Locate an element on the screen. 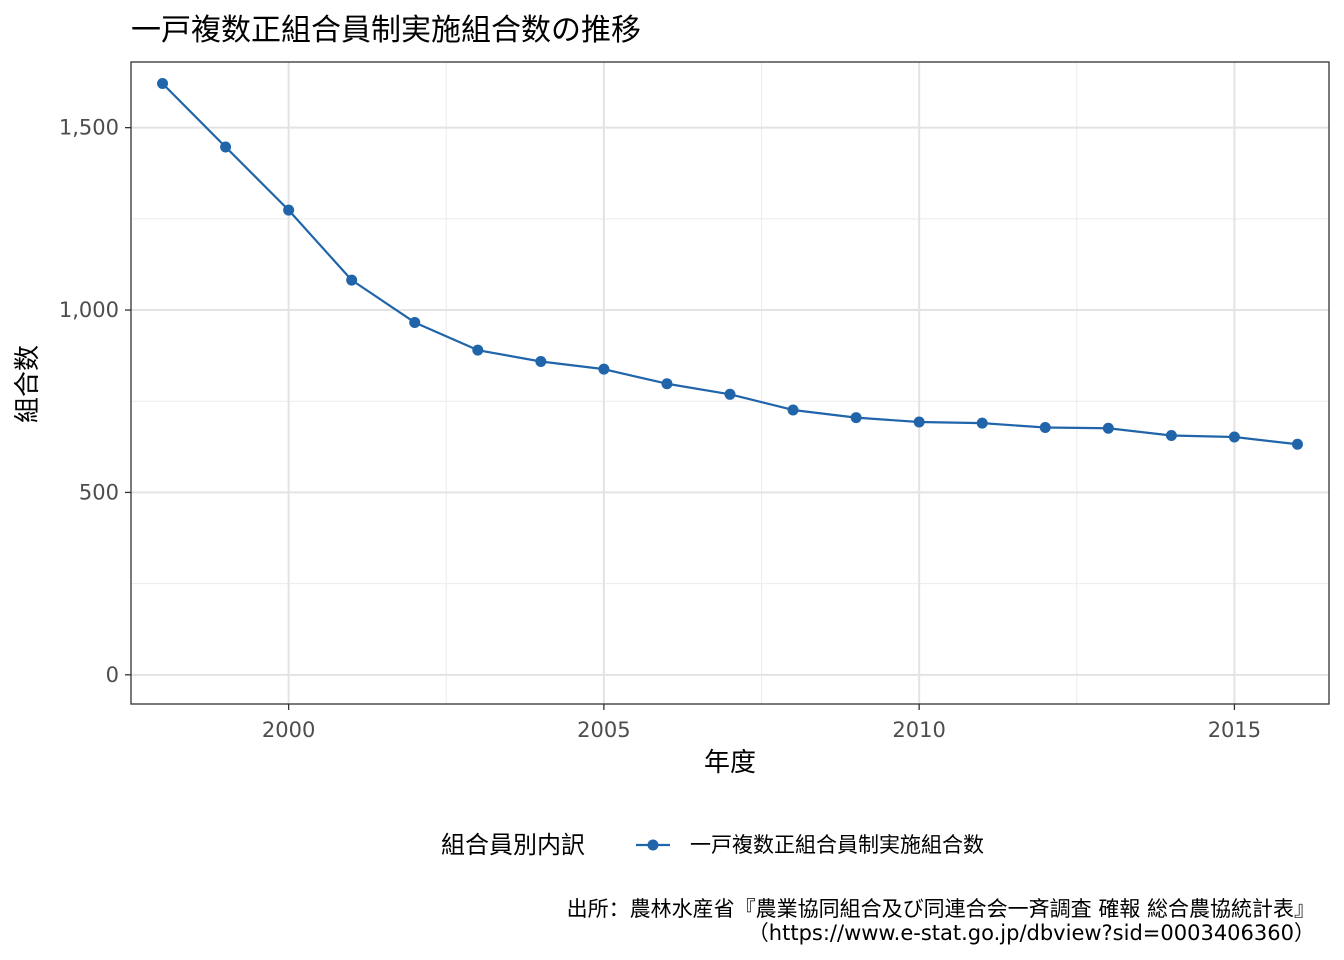  caption-source: 出所：農林水産省『農業協同組合及び同連合会一斉調査 確報 総合農協統計表』 is located at coordinates (941, 909).